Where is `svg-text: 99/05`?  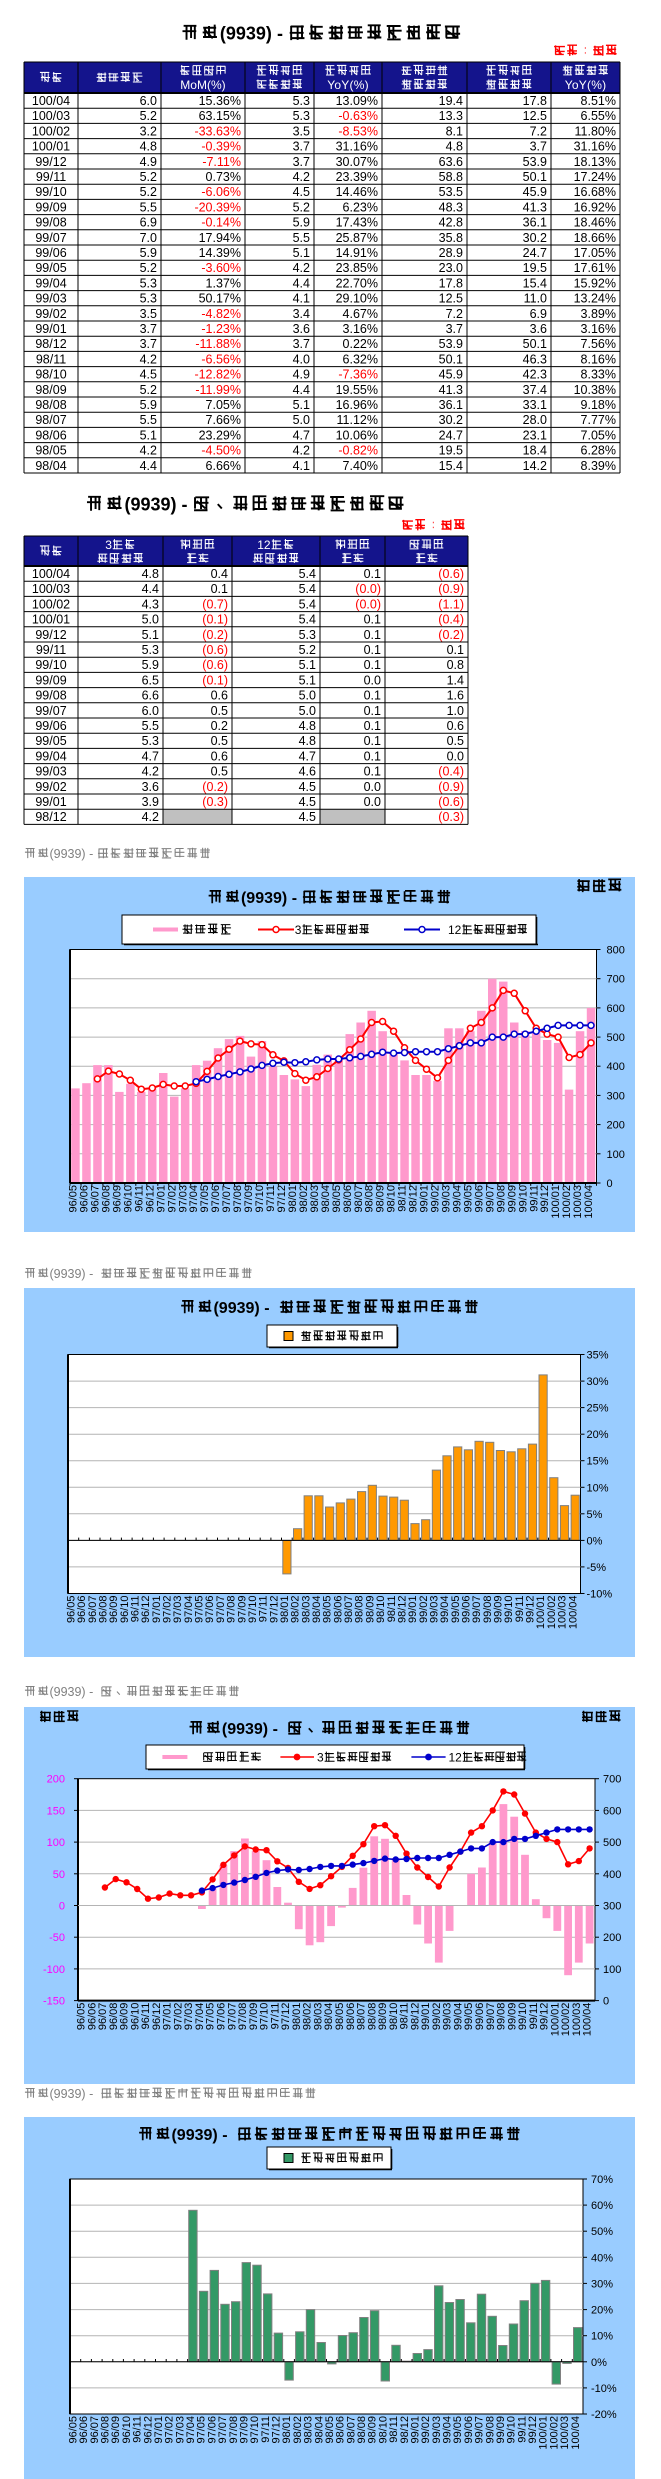 svg-text: 99/05 is located at coordinates (50, 741).